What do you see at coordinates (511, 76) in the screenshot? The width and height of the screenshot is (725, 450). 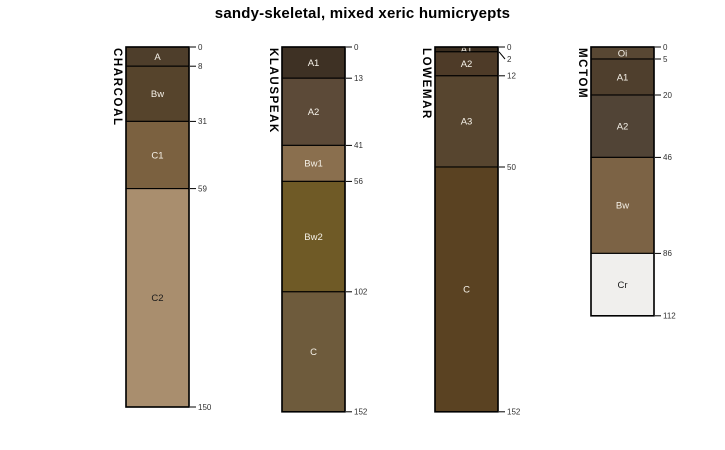 I see `depth-label: 12` at bounding box center [511, 76].